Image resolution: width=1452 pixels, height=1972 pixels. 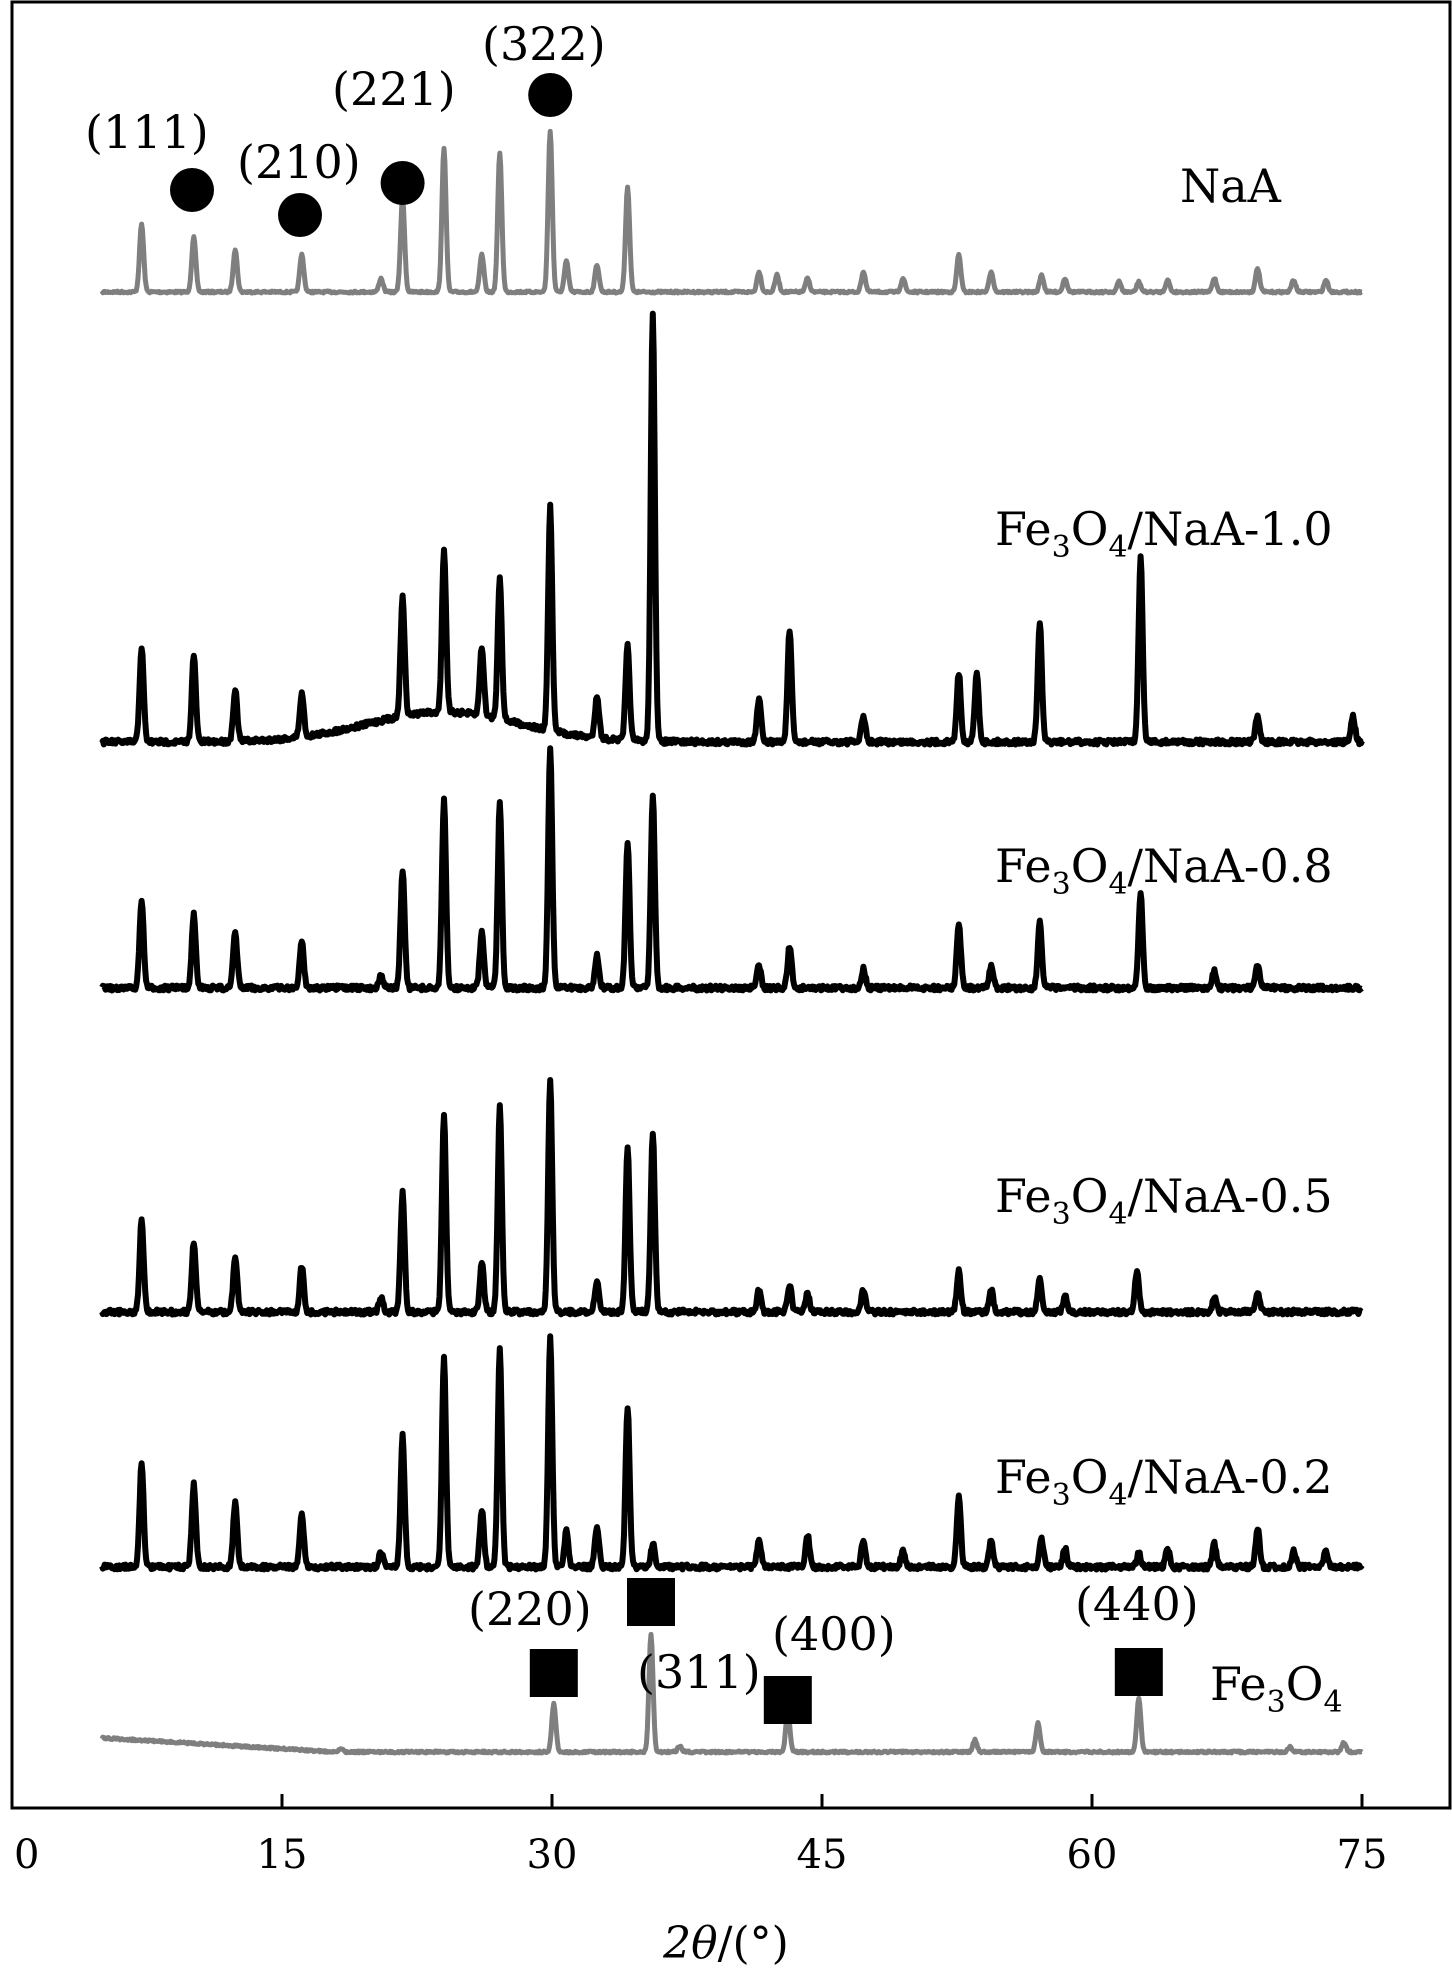 What do you see at coordinates (699, 1672) in the screenshot?
I see `miller-label-311: (311)` at bounding box center [699, 1672].